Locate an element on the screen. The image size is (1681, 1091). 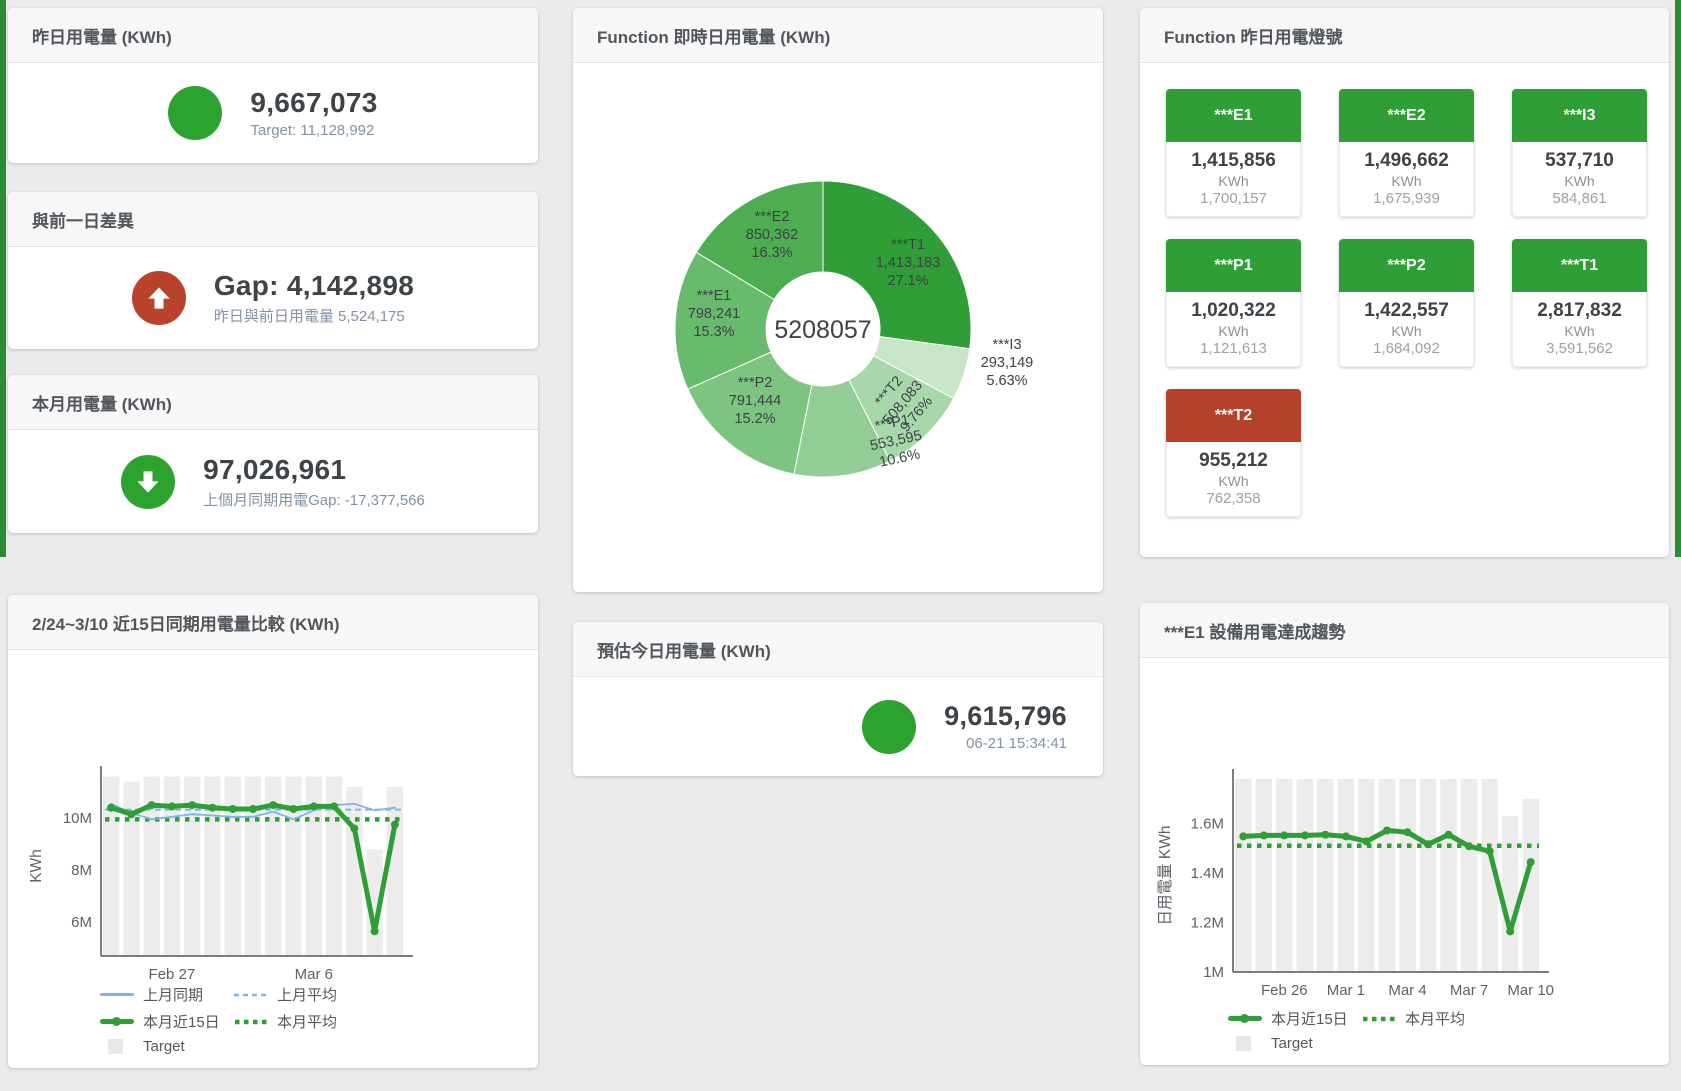
light-tile-I3: ***I3 537,710 KWh 584,861 is located at coordinates (1579, 153).